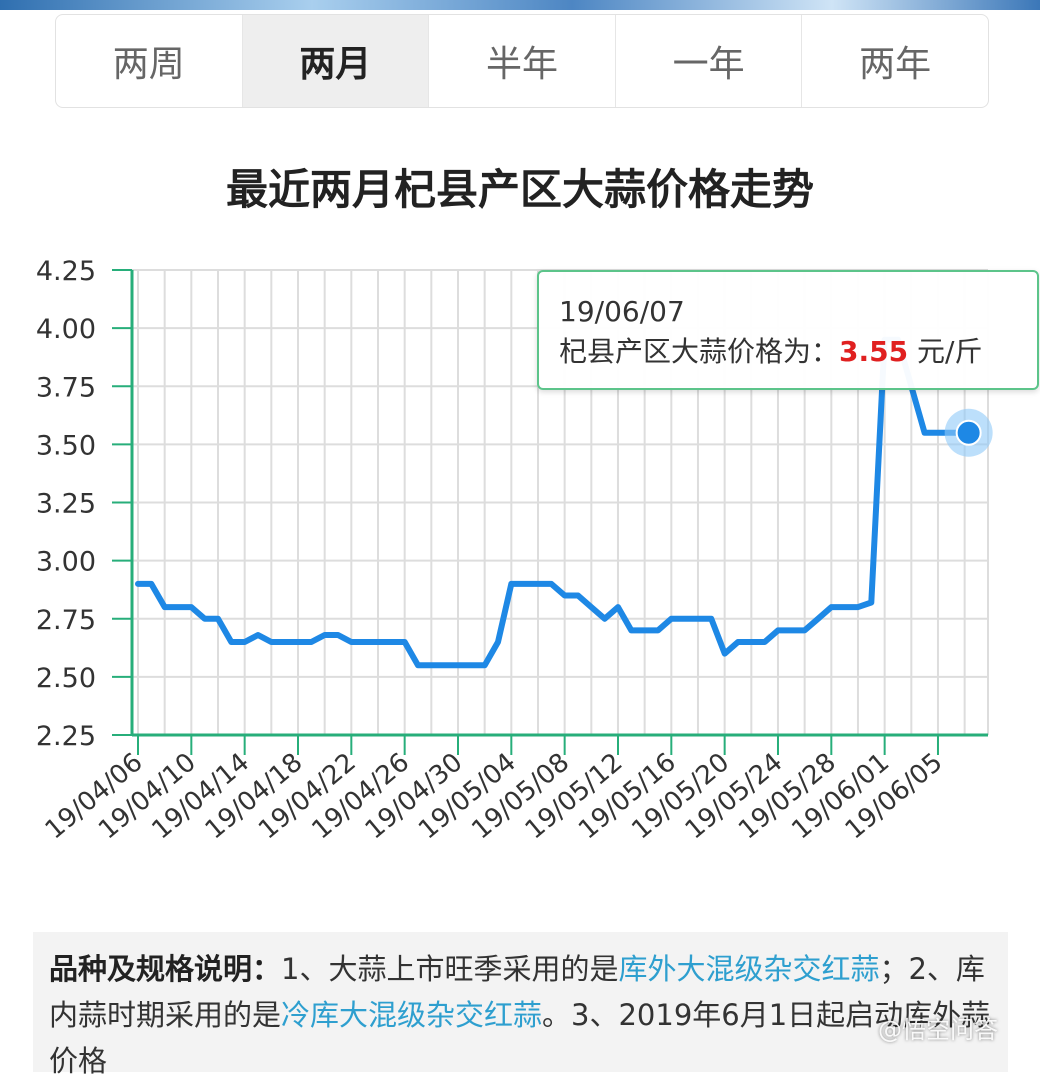  What do you see at coordinates (66, 271) in the screenshot?
I see `y-tick-label: 4.25` at bounding box center [66, 271].